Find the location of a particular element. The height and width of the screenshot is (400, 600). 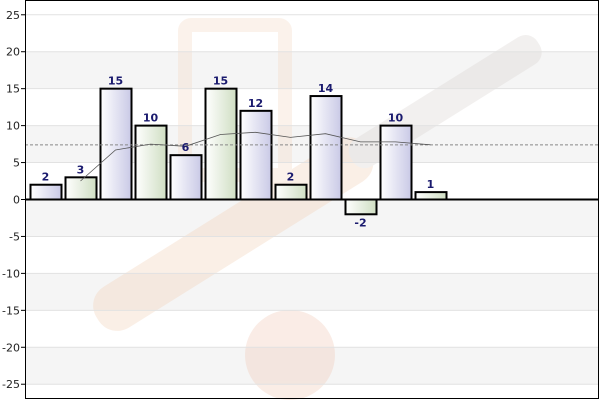

y-tick-label: 20 is located at coordinates (13, 52).